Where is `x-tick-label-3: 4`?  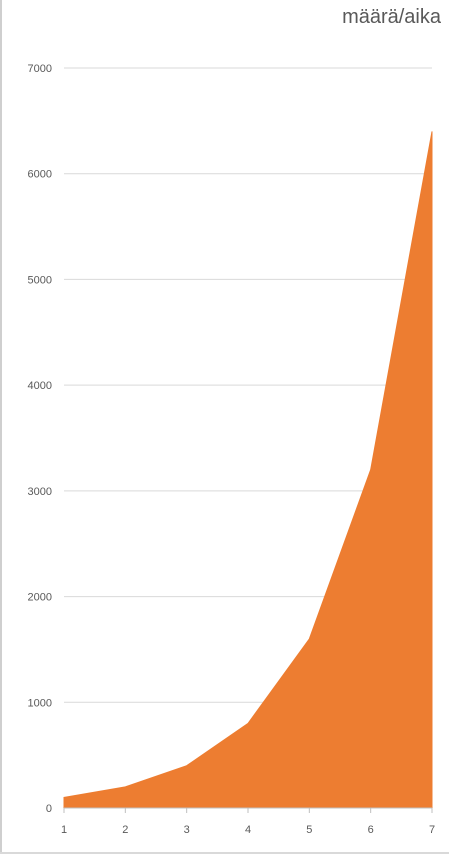
x-tick-label-3: 4 is located at coordinates (248, 830).